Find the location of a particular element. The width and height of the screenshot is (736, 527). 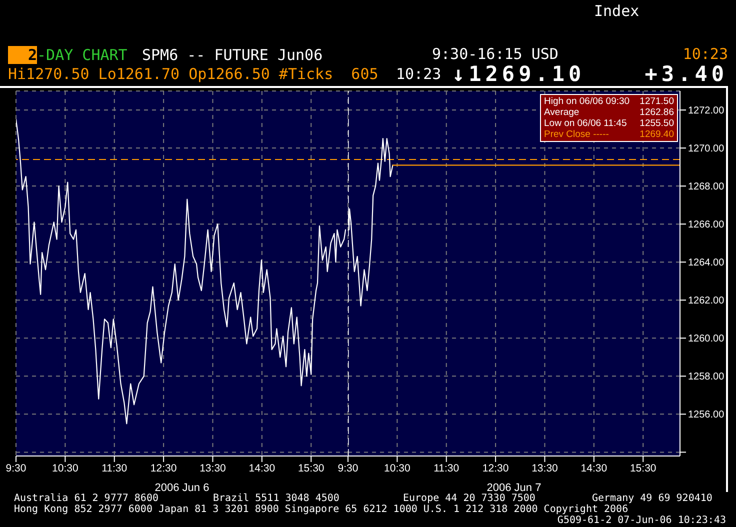

text: G509-61-2 07-Jun-06 10:23:43 is located at coordinates (641, 520).